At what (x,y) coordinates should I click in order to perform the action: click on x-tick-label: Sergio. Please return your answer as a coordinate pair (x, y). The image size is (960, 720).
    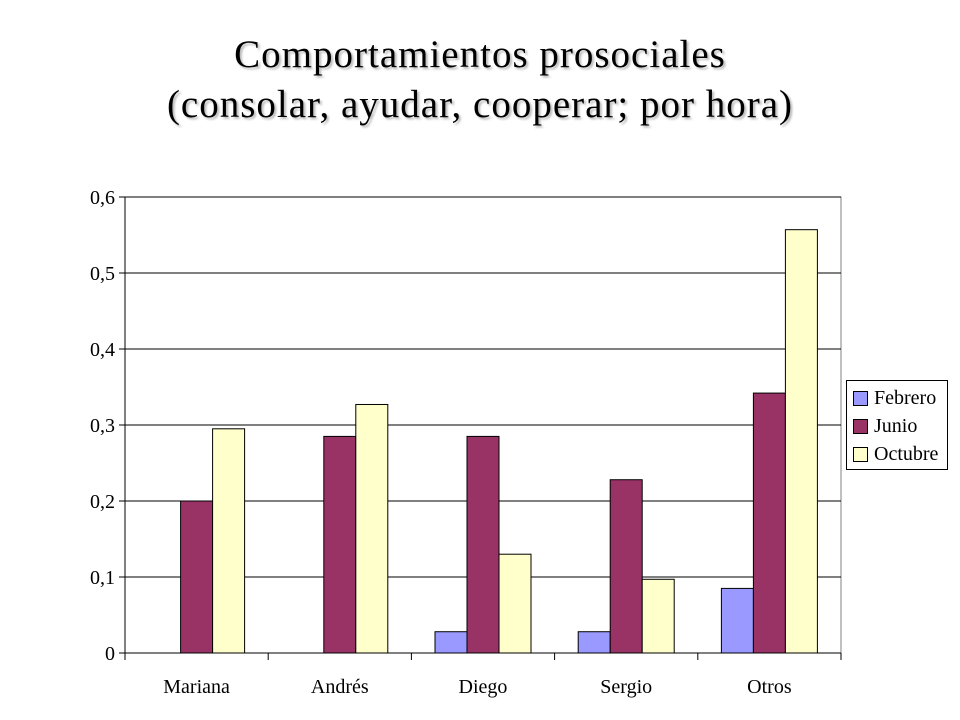
    Looking at the image, I should click on (626, 687).